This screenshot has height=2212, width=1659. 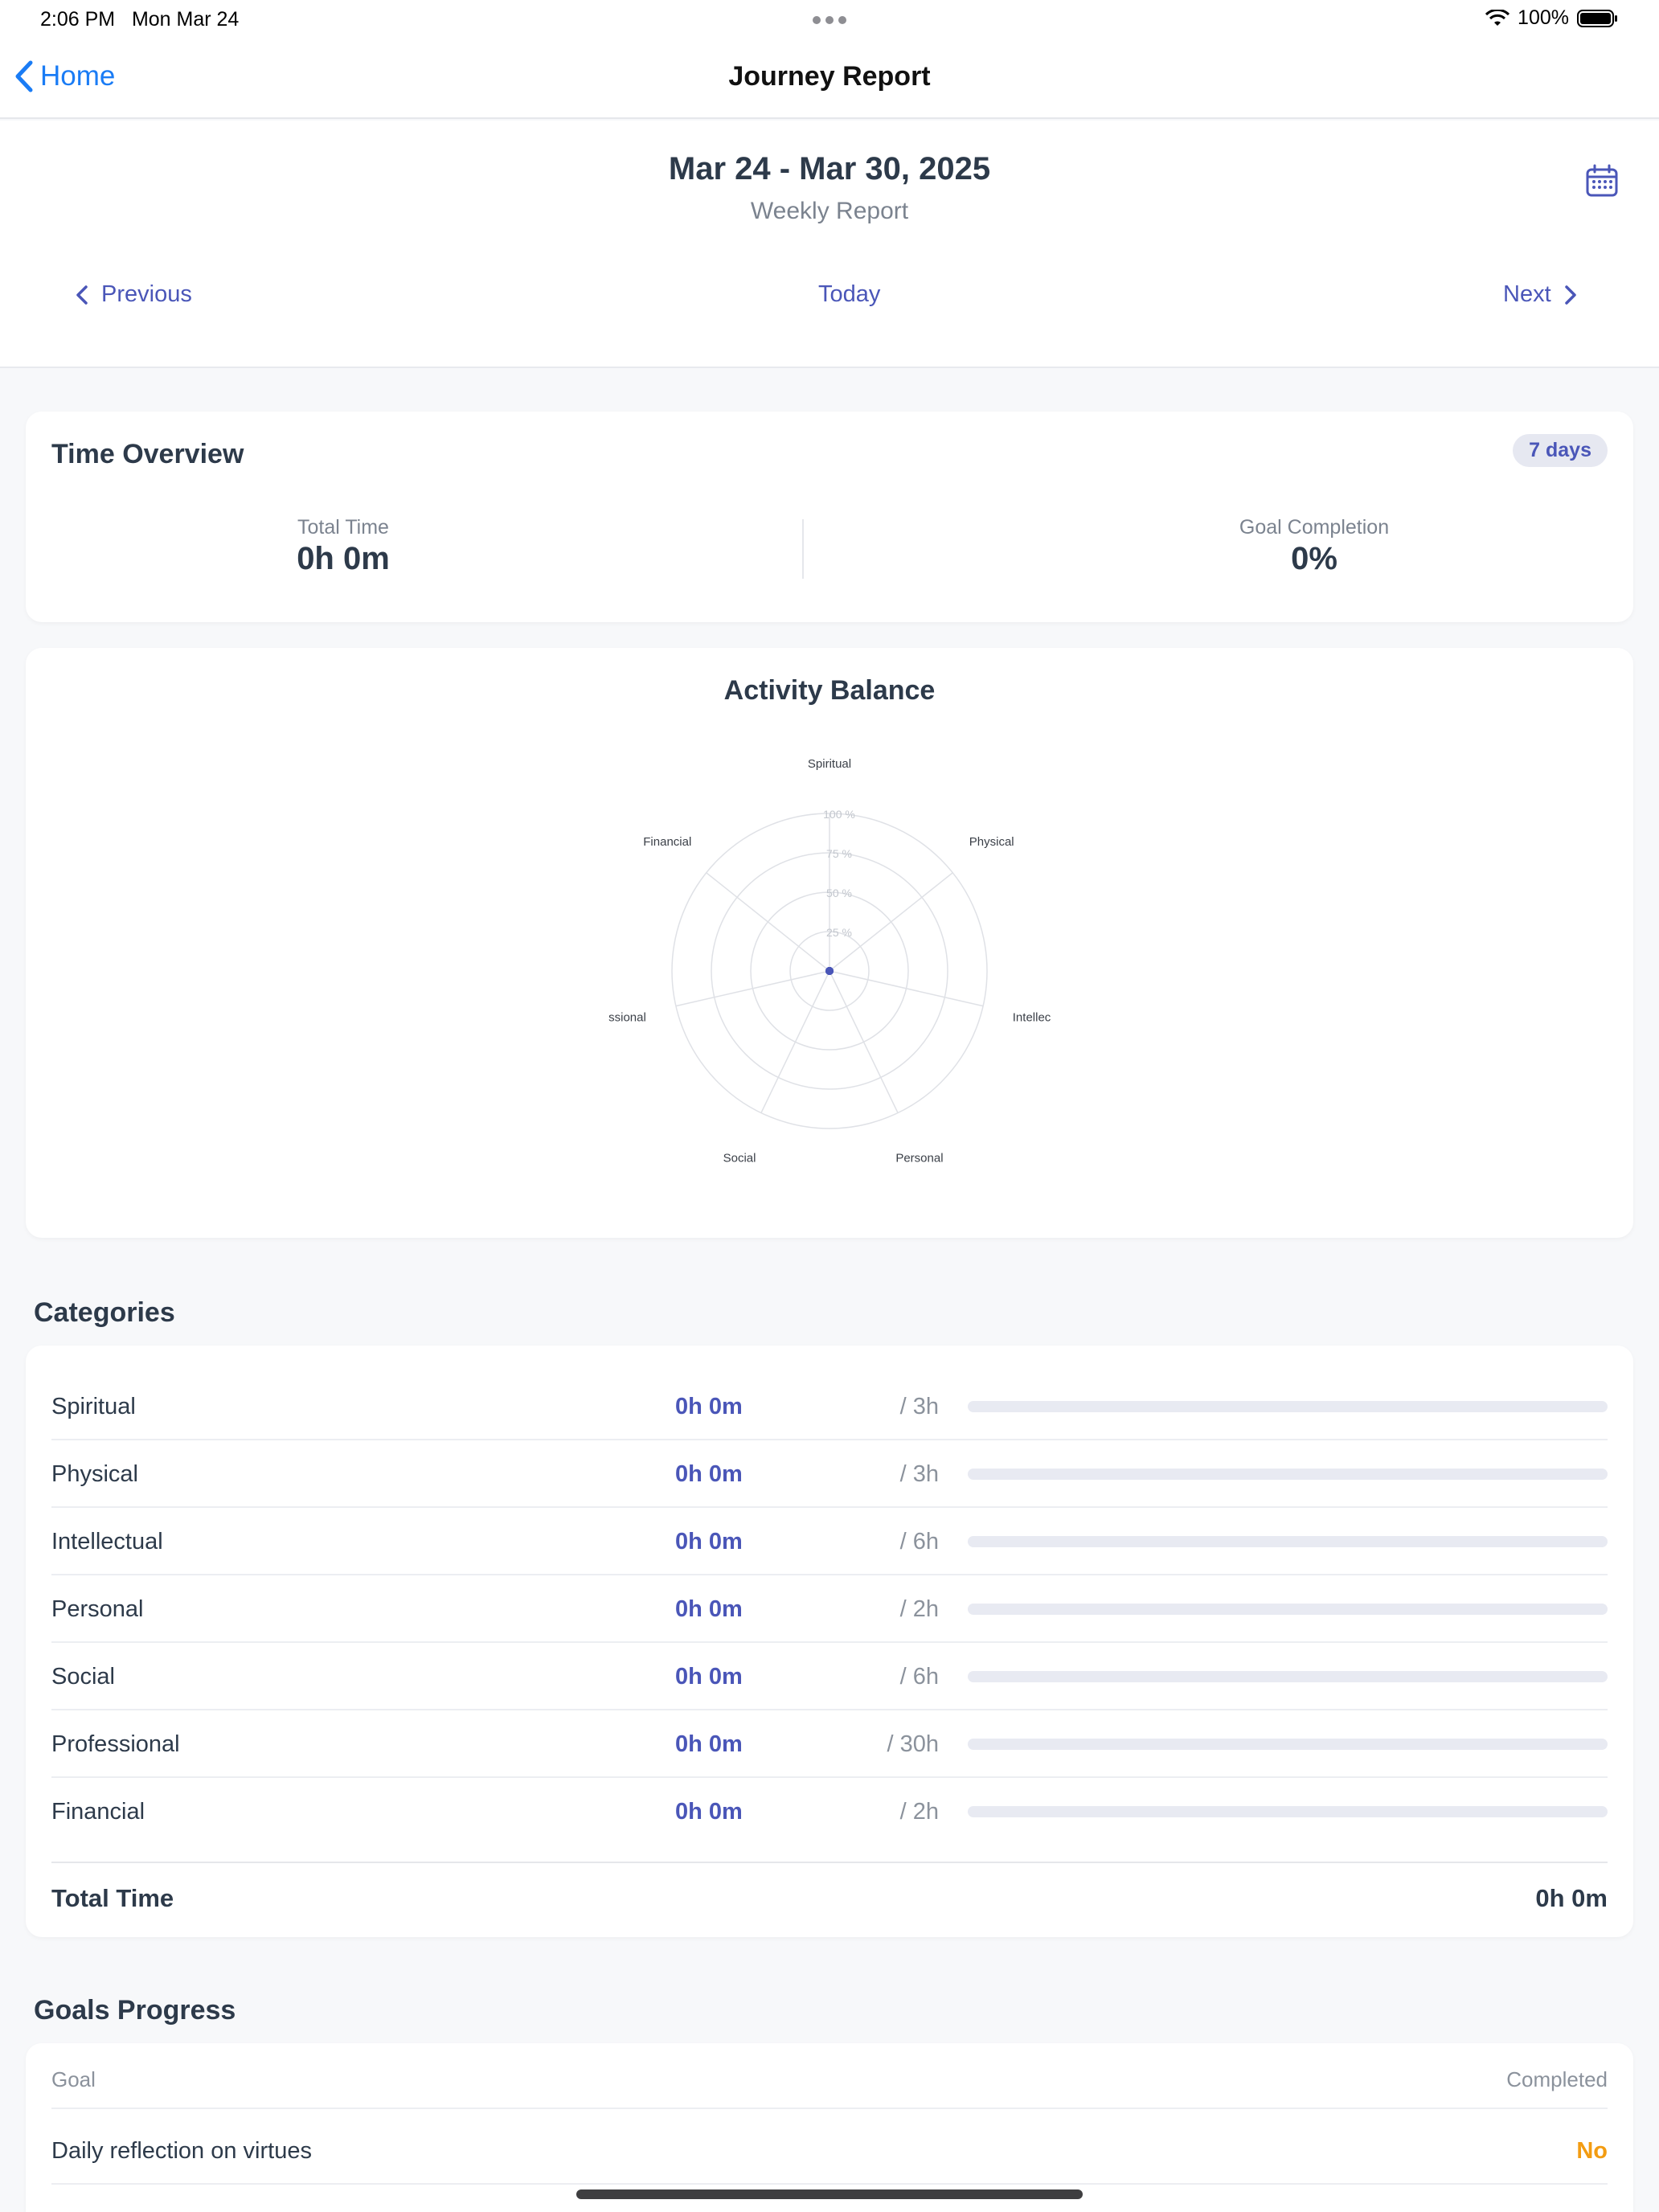 I want to click on home-indicator, so click(x=829, y=2194).